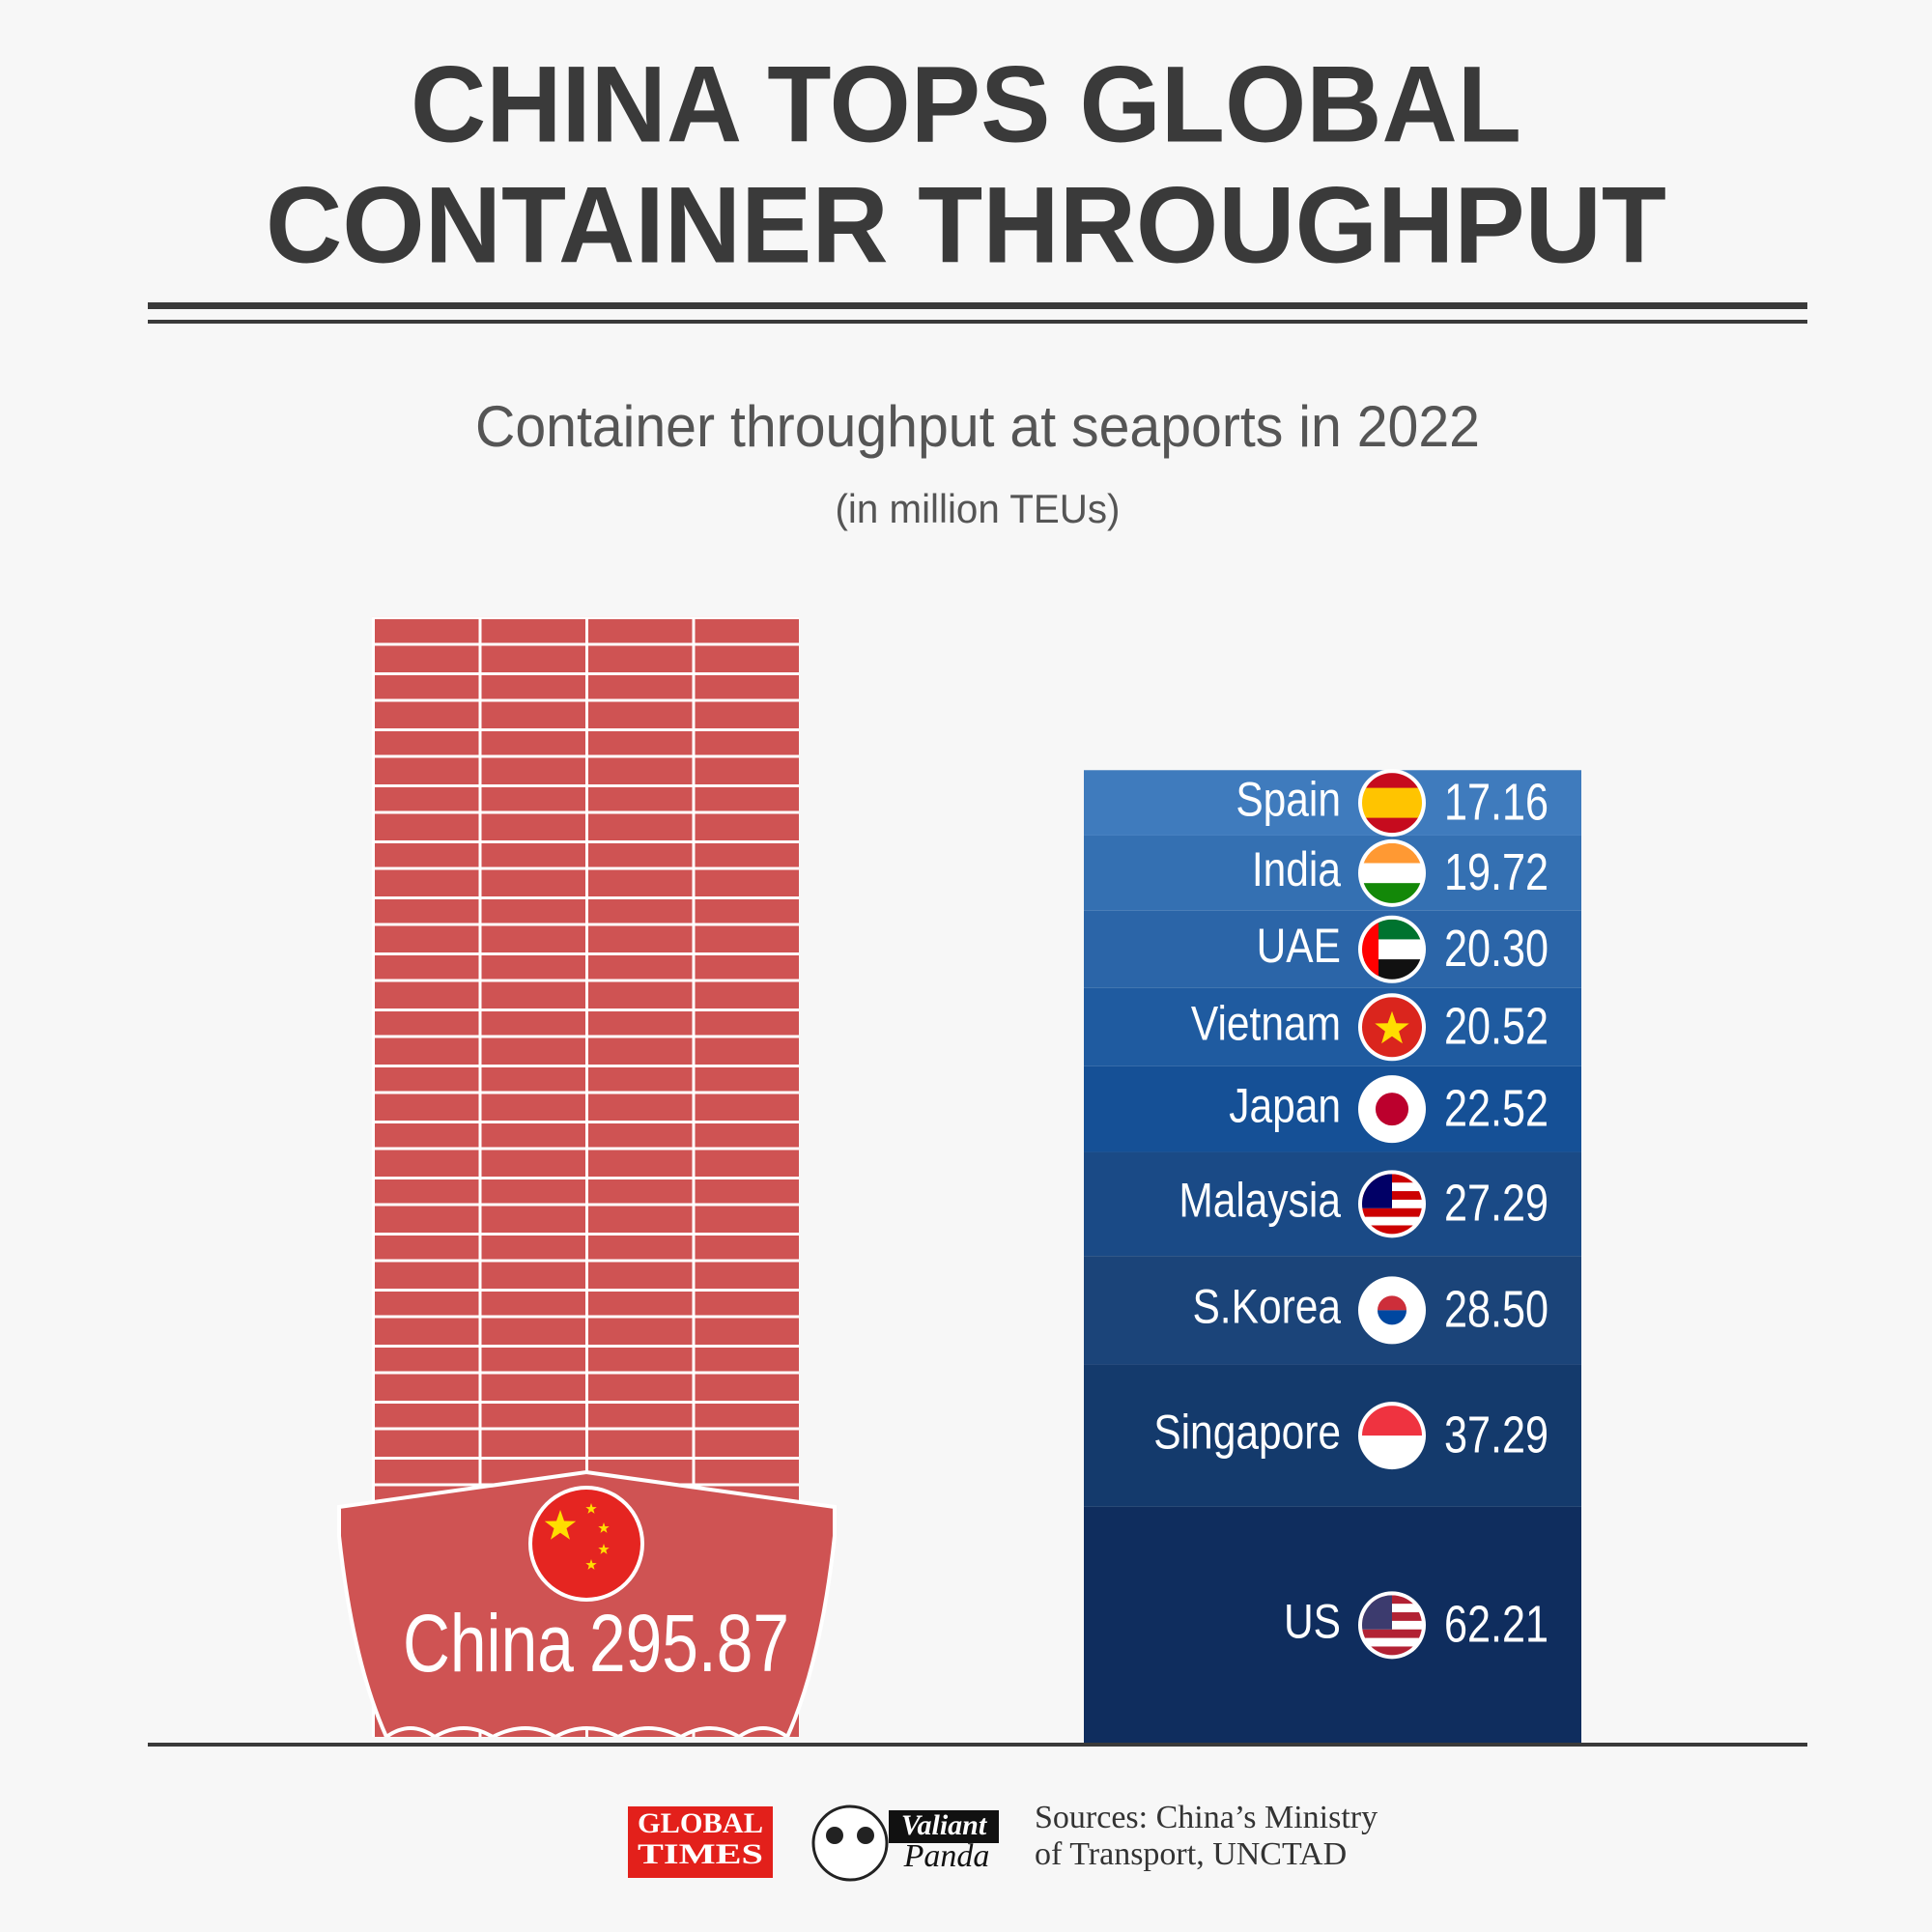  What do you see at coordinates (1288, 799) in the screenshot?
I see `country-label: Spain` at bounding box center [1288, 799].